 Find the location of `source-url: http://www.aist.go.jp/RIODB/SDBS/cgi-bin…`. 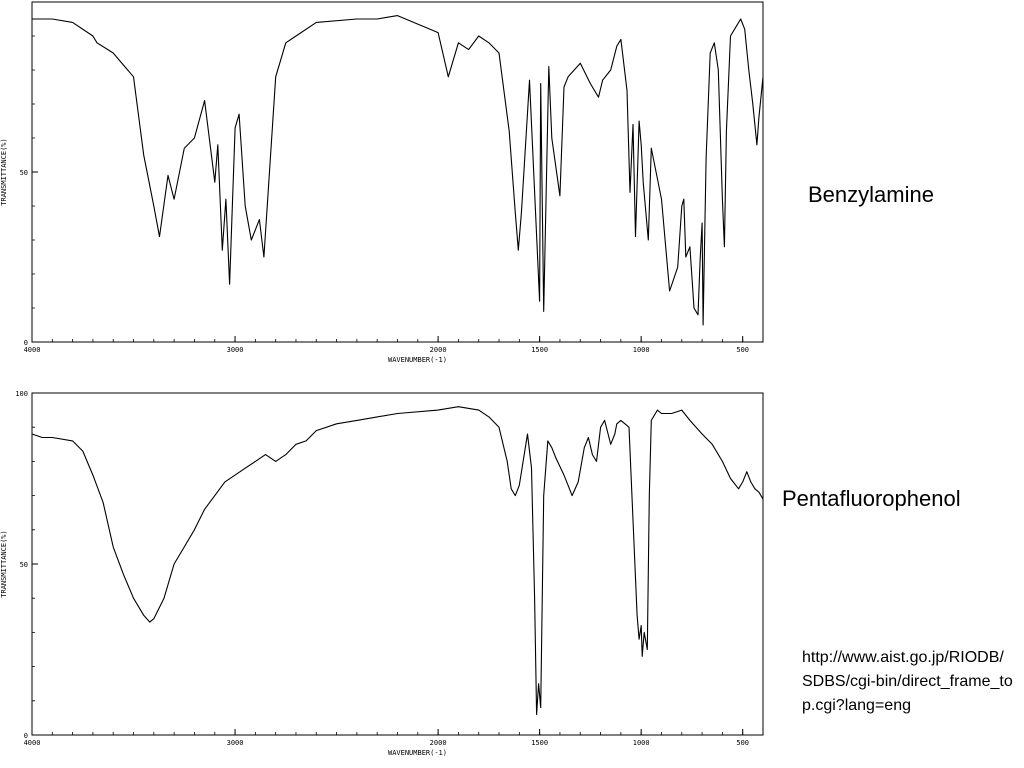

source-url: http://www.aist.go.jp/RIODB/SDBS/cgi-bin… is located at coordinates (907, 681).